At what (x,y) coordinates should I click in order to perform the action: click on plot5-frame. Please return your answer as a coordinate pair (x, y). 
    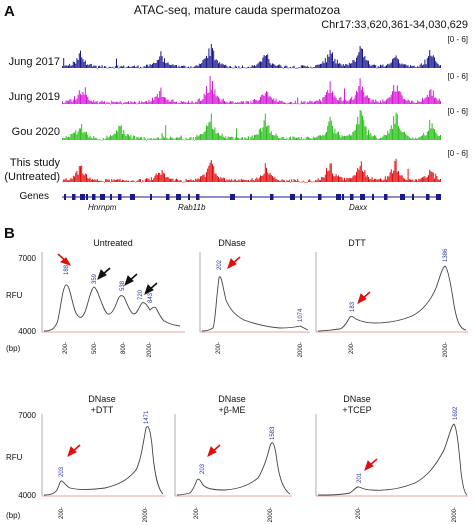
    Looking at the image, I should click on (233, 455).